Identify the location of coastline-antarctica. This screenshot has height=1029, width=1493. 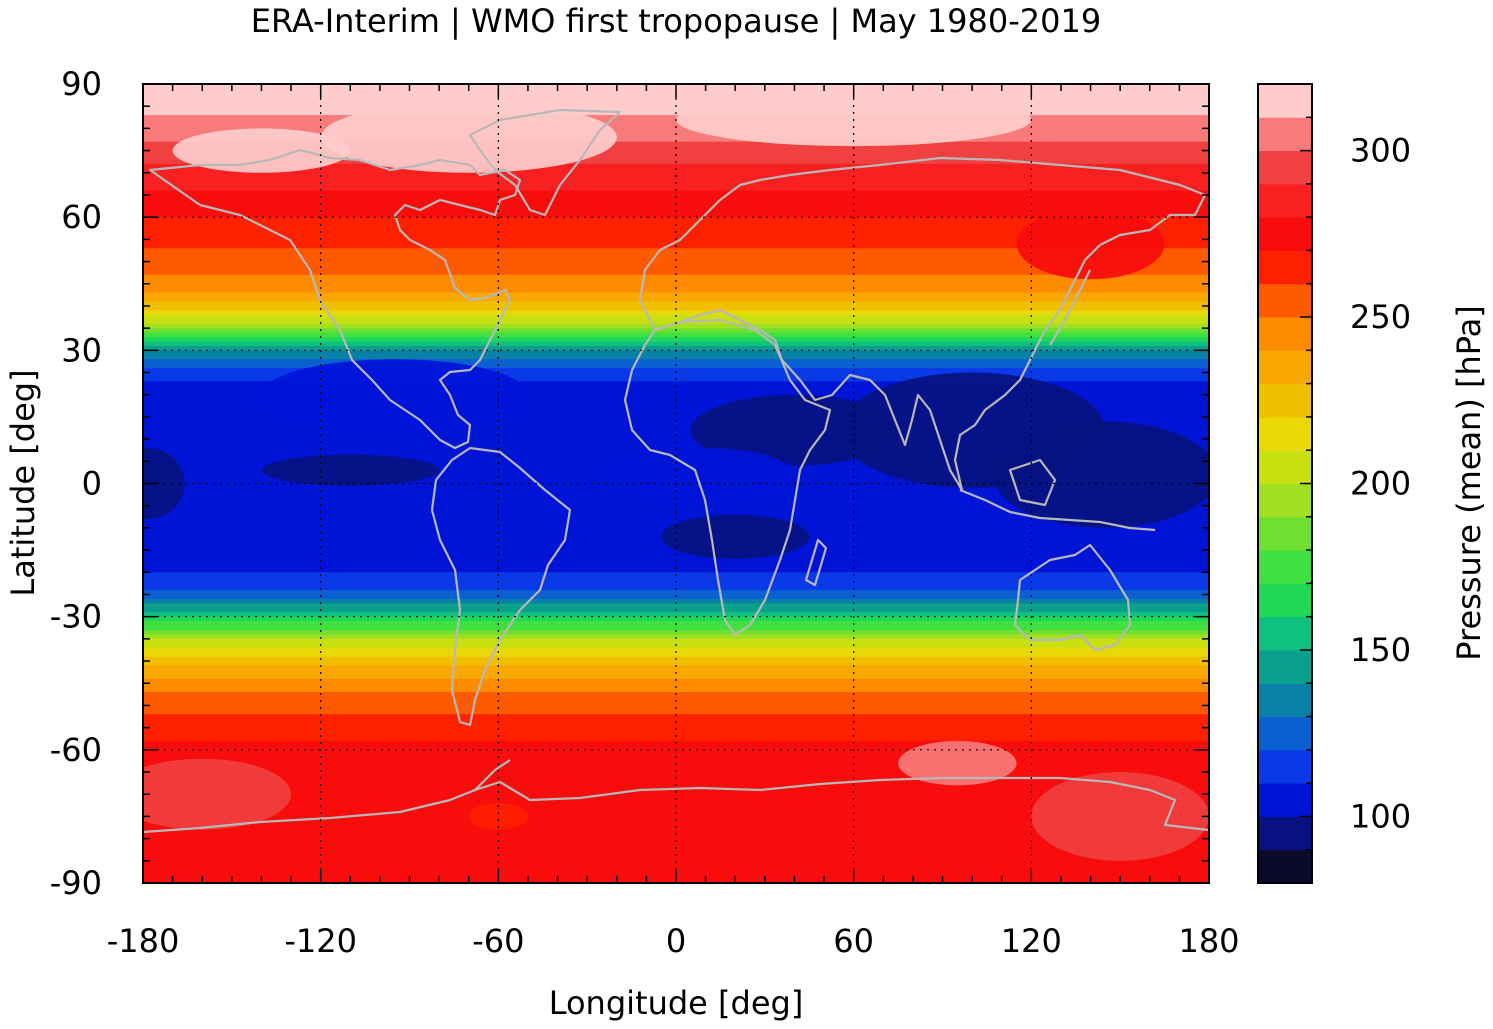
(676, 805).